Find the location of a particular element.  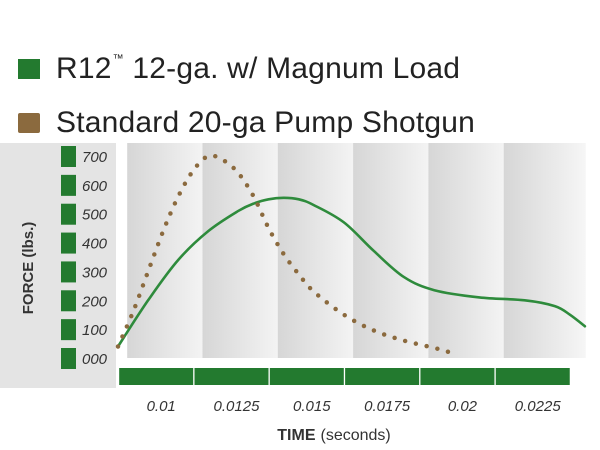

legend-item-r12: R12™ 12-ga. w/ Magnum Load is located at coordinates (239, 69).